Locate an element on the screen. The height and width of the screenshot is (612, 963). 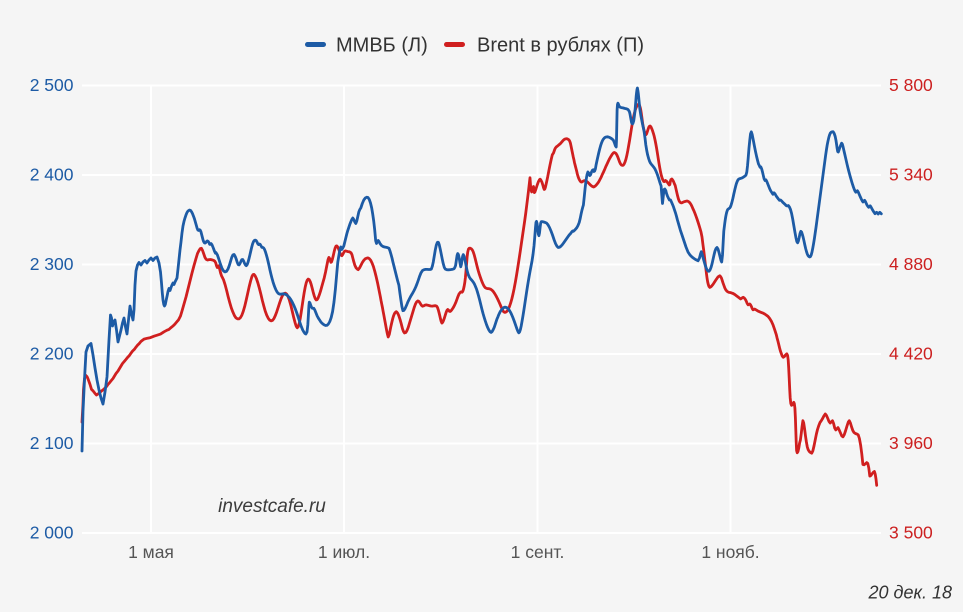
svg-text: Brent в рублях (П) is located at coordinates (560, 46).